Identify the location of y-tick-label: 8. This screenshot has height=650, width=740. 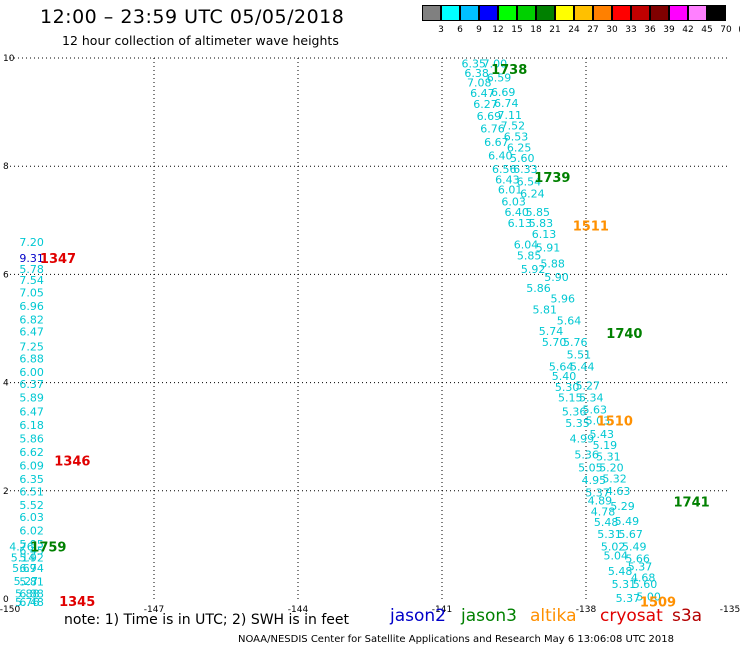
(6, 167).